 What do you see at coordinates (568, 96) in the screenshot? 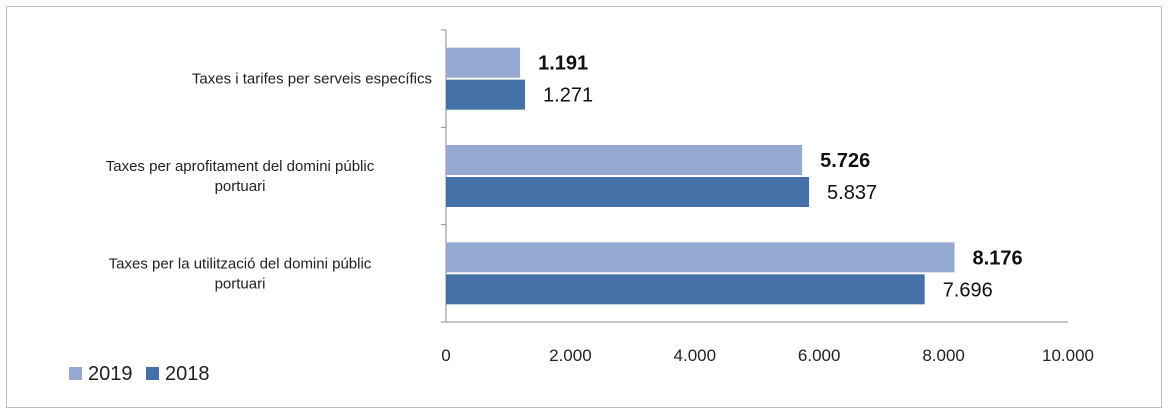
I see `data-label-2018: 1.271` at bounding box center [568, 96].